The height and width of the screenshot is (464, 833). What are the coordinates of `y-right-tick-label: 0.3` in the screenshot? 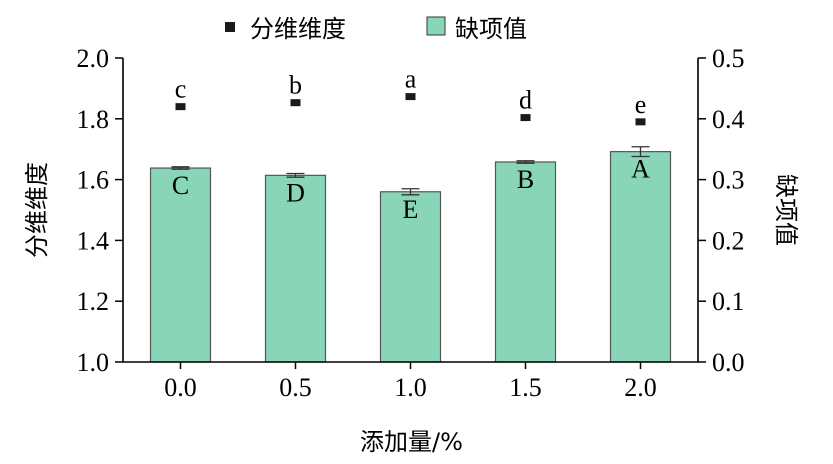 It's located at (728, 180).